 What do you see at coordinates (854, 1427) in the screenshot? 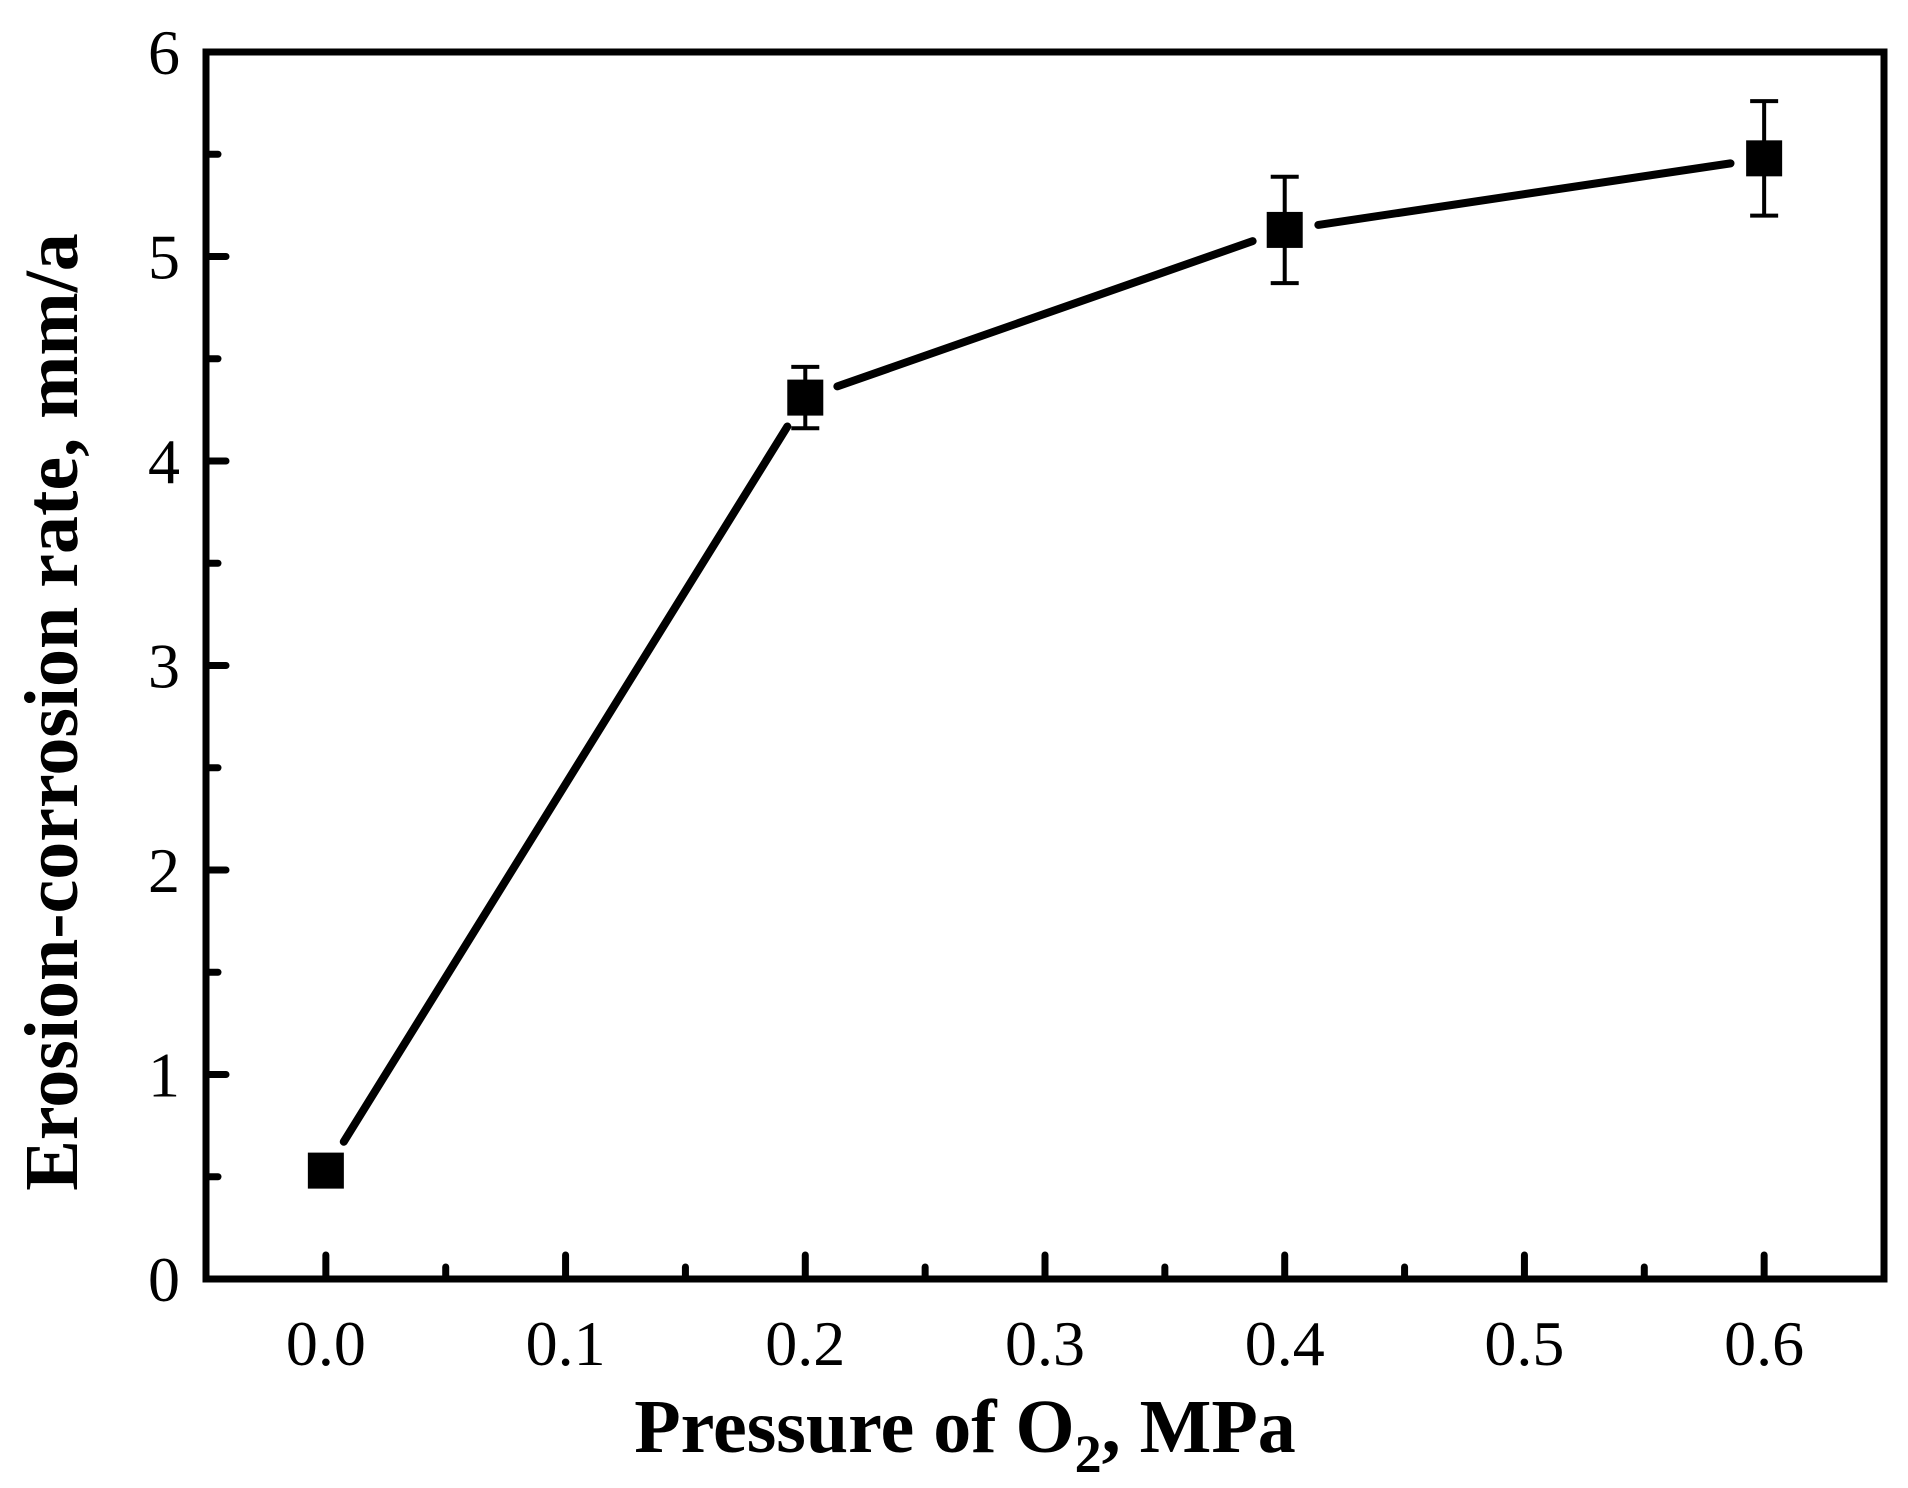
I see `x-axis-title-main: Pressure of O` at bounding box center [854, 1427].